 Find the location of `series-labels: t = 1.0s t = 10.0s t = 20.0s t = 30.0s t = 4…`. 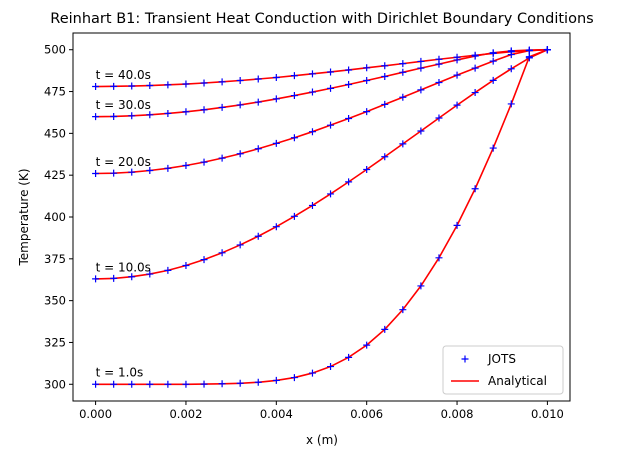

series-labels: t = 1.0s t = 10.0s t = 20.0s t = 30.0s t = 4… is located at coordinates (123, 224).